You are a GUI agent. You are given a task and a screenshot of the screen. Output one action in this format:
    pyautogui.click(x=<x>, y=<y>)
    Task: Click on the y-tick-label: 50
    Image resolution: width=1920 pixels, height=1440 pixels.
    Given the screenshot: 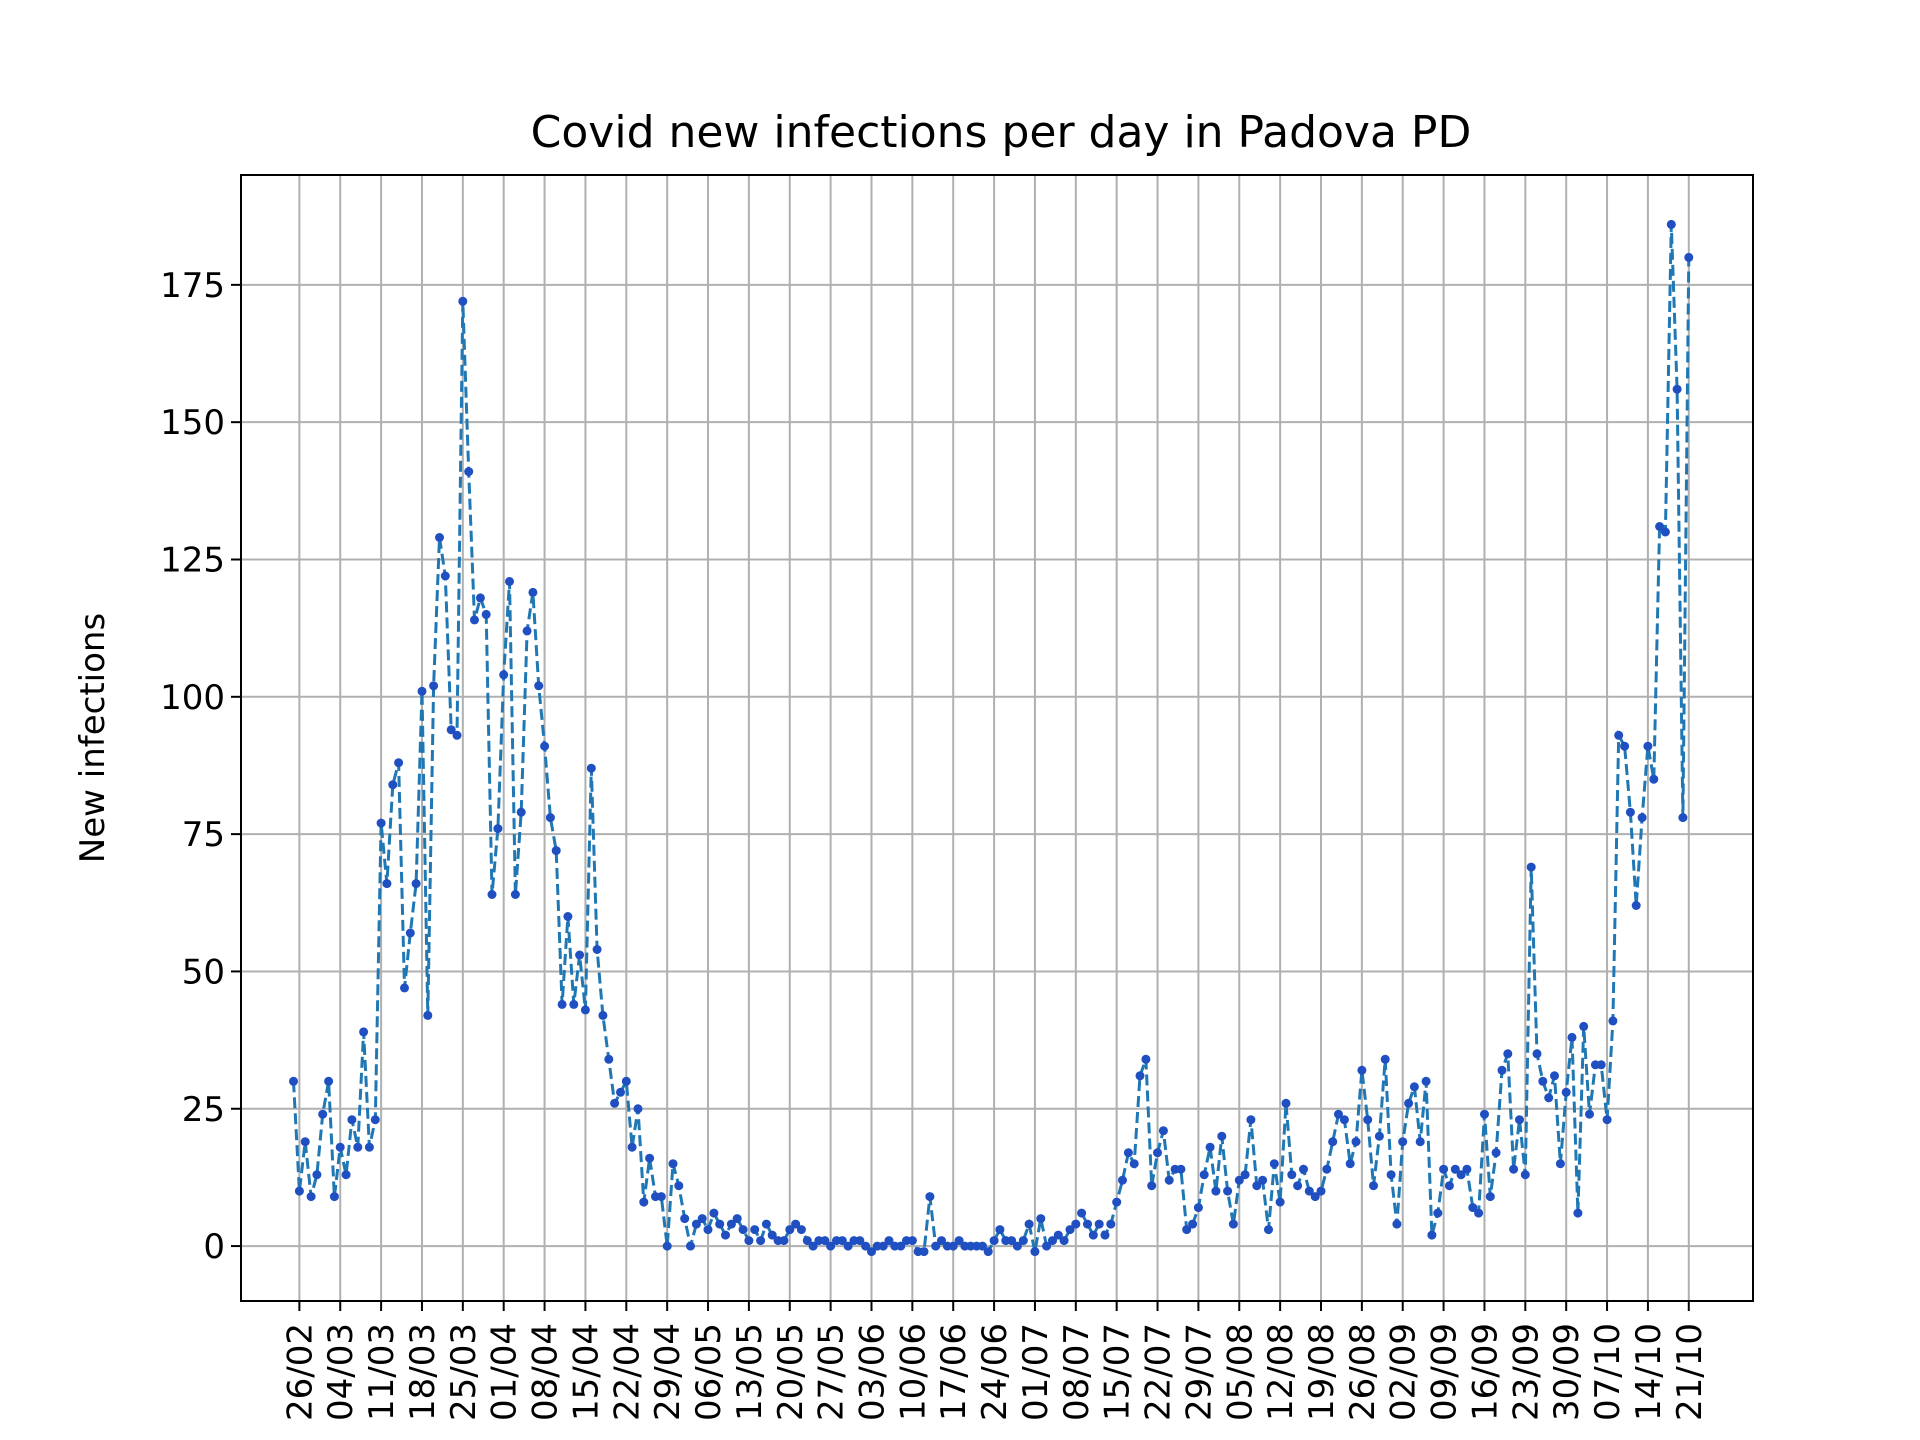 What is the action you would take?
    pyautogui.click(x=203, y=972)
    